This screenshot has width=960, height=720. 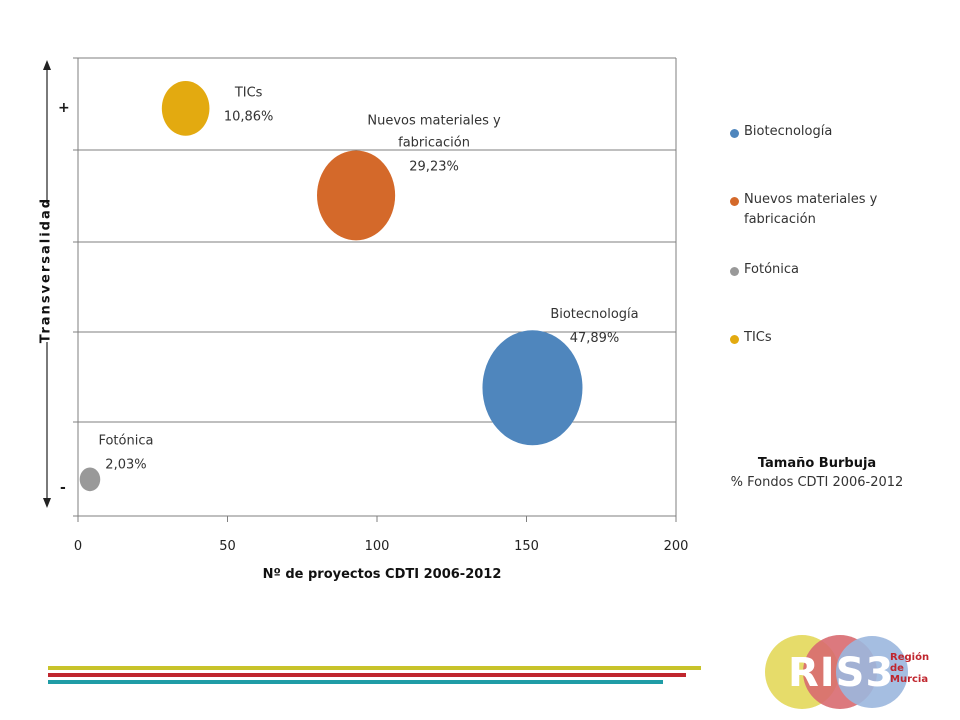 What do you see at coordinates (758, 337) in the screenshot?
I see `legend-label: TICs` at bounding box center [758, 337].